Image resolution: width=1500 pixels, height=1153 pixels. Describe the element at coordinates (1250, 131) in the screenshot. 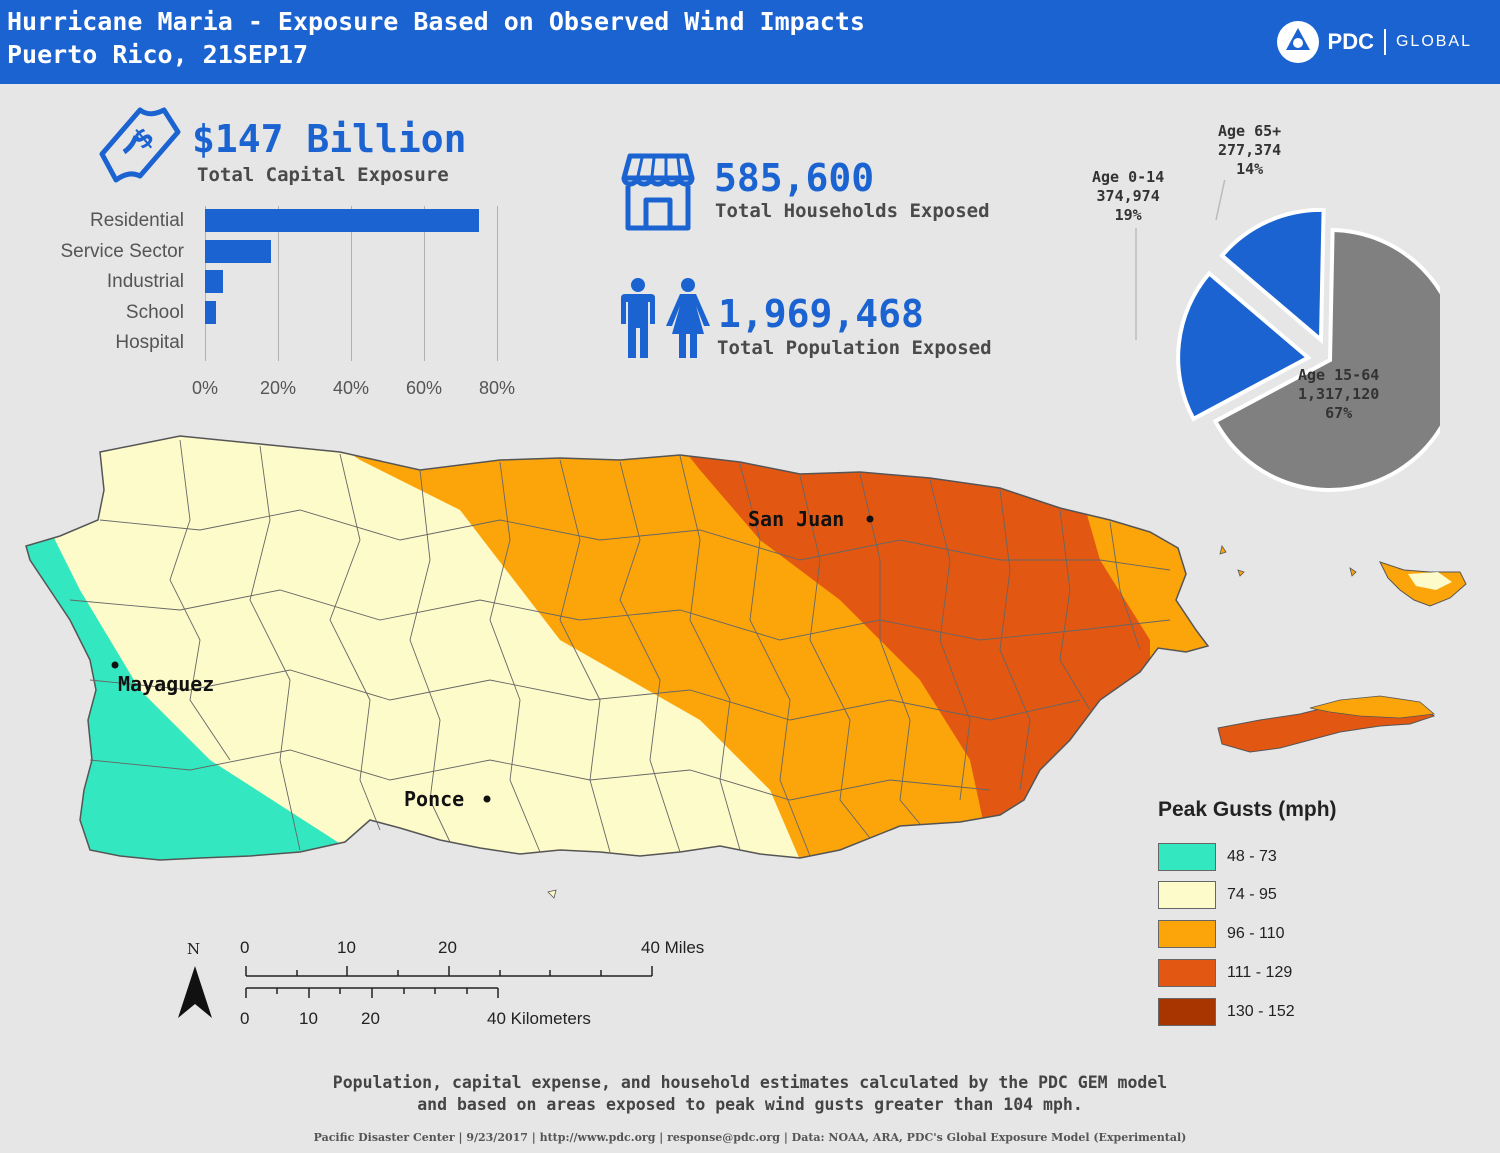

I see `pie-slice-label: Age 65+` at that location.